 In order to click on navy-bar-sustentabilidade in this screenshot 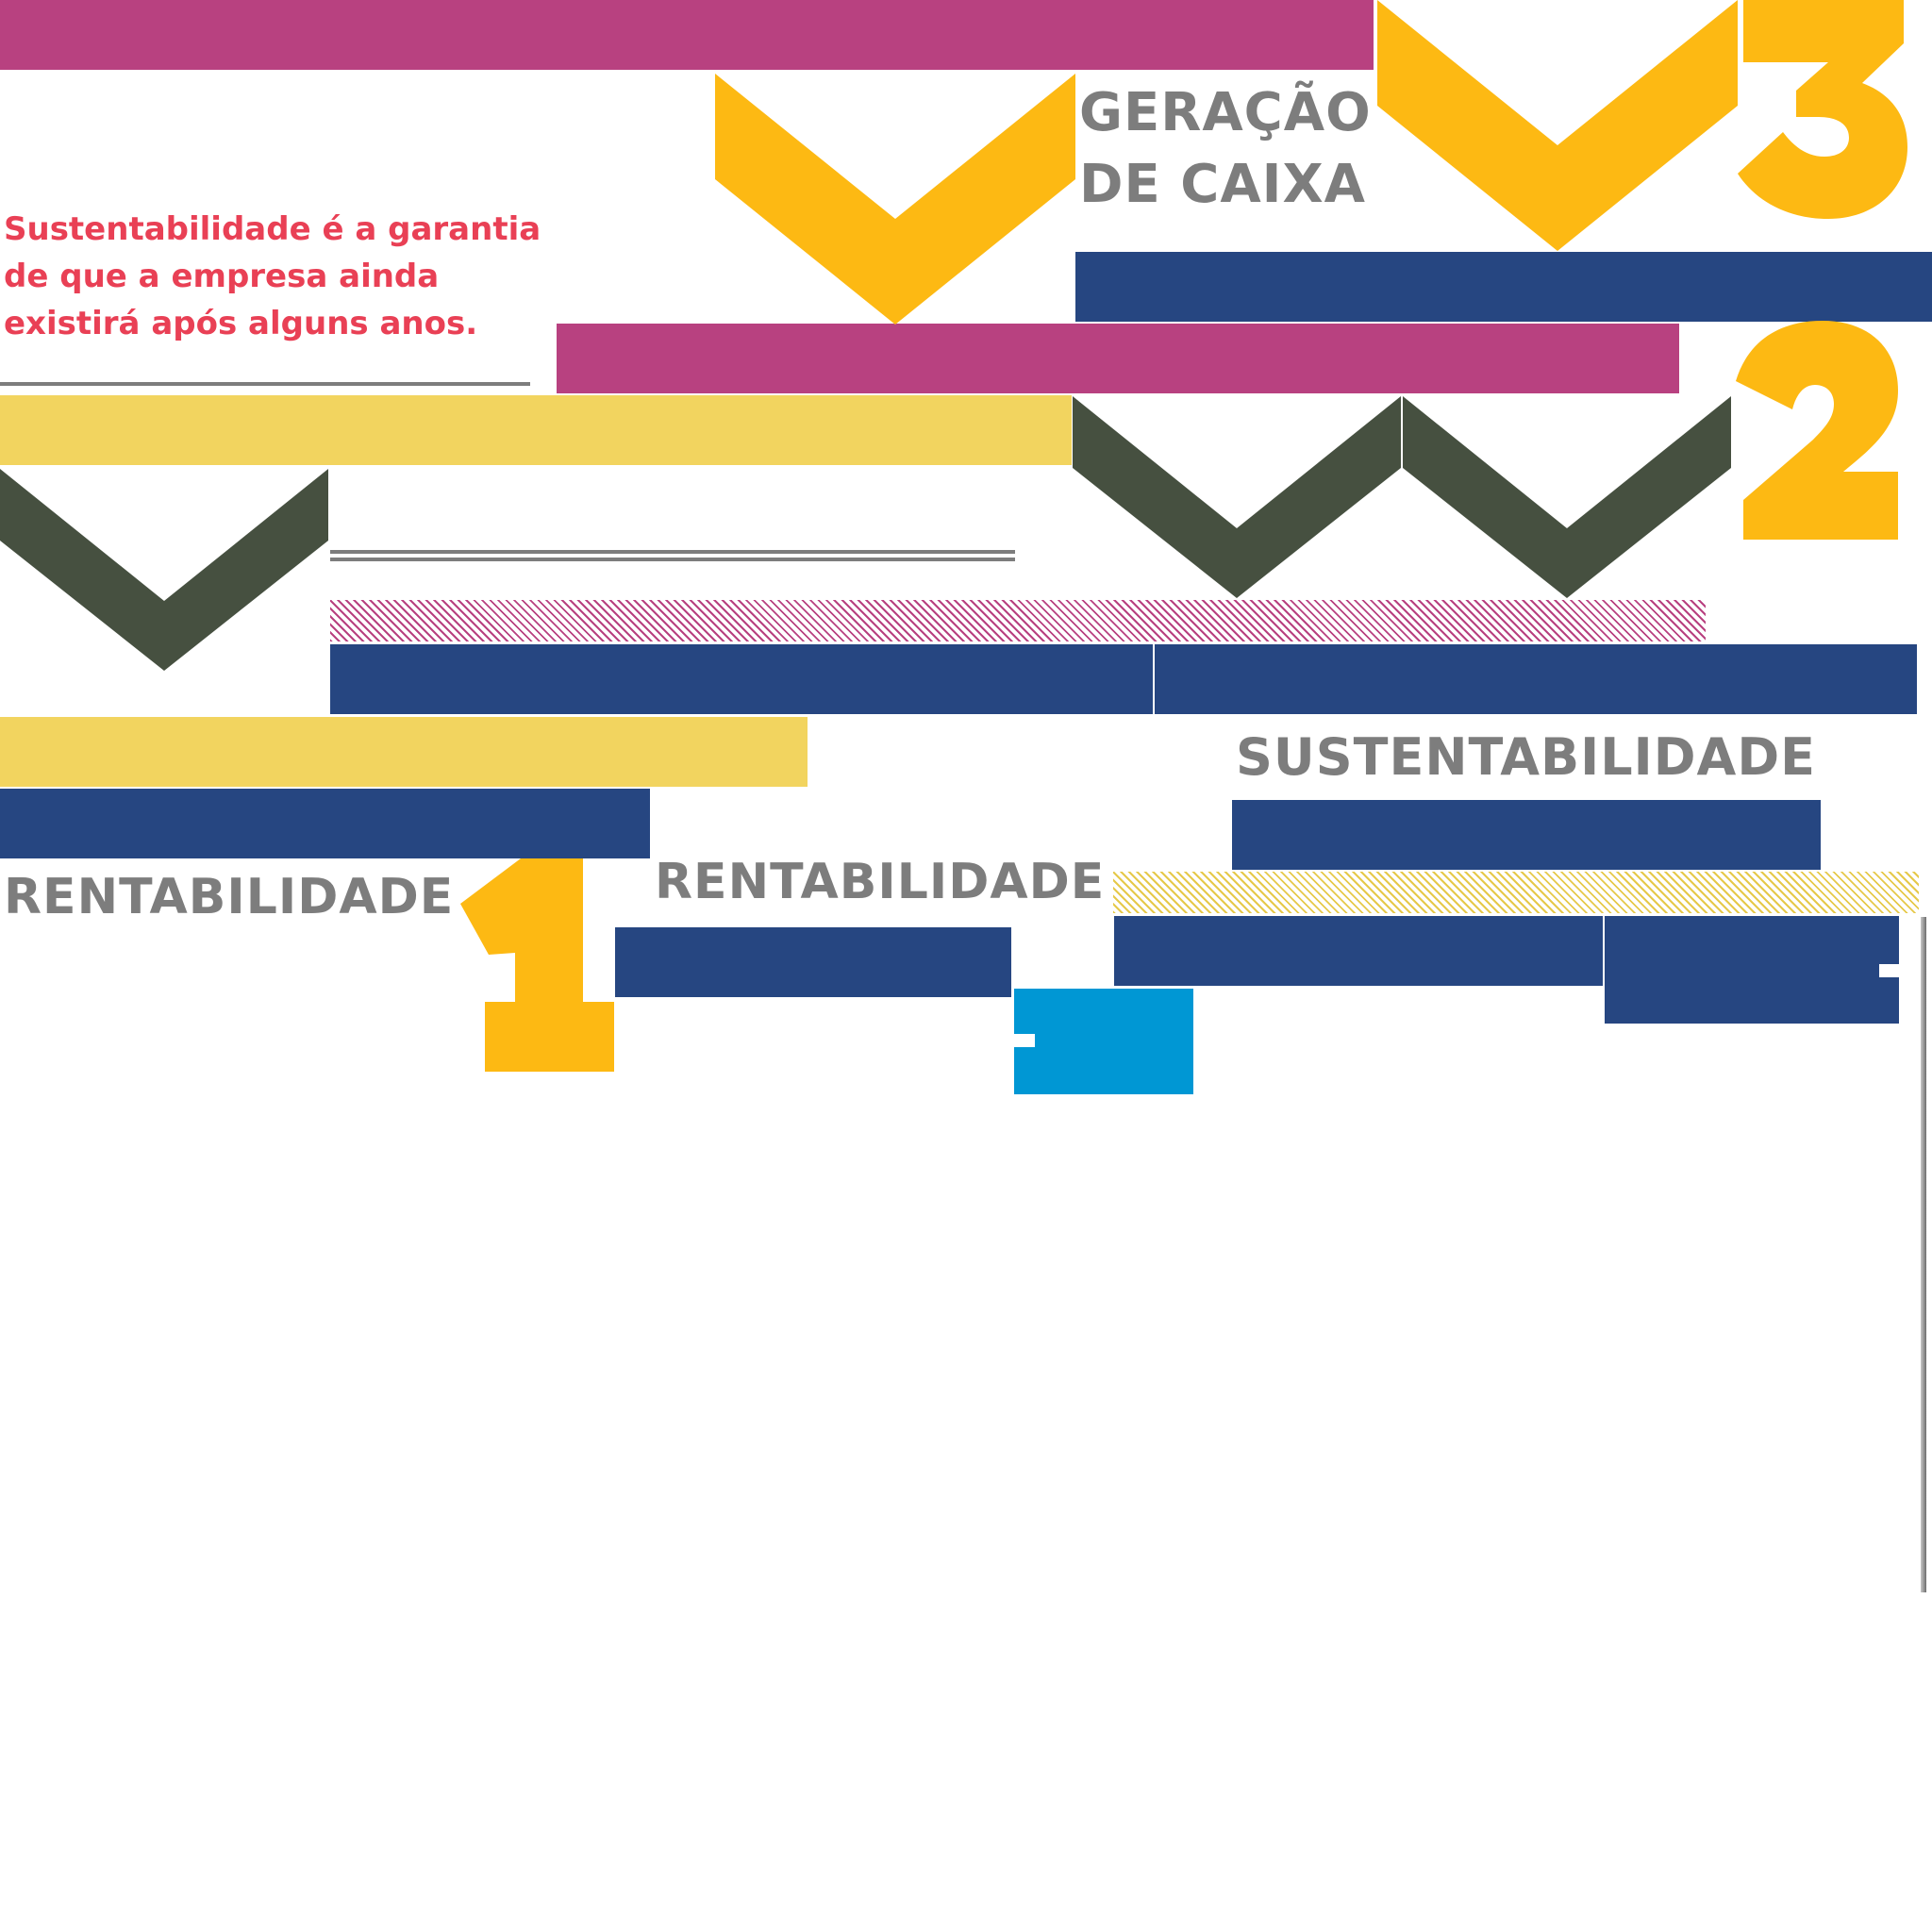, I will do `click(1527, 835)`.